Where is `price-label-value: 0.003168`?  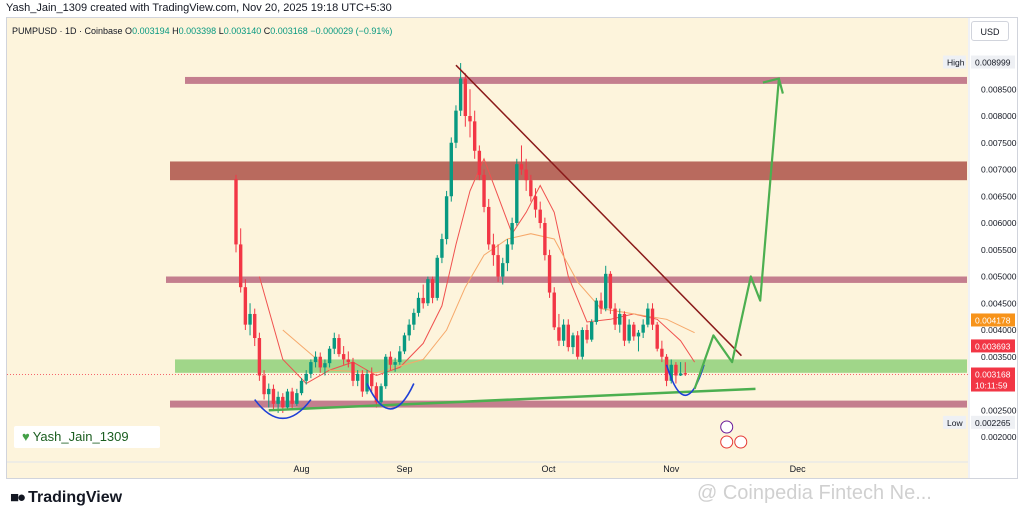 price-label-value: 0.003168 is located at coordinates (993, 375).